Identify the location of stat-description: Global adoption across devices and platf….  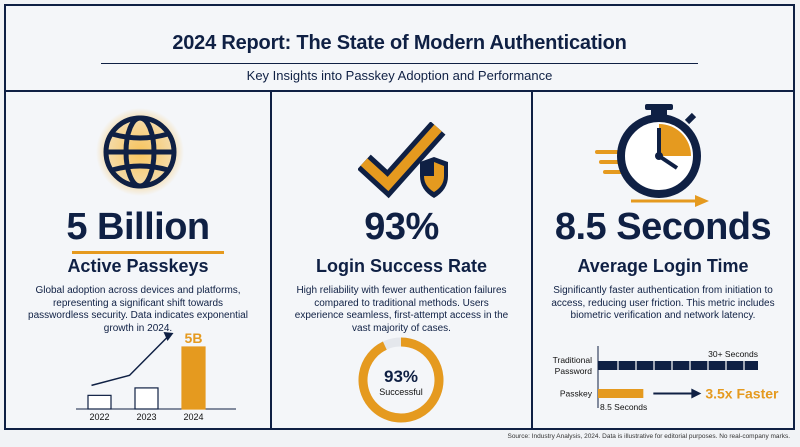
(138, 309).